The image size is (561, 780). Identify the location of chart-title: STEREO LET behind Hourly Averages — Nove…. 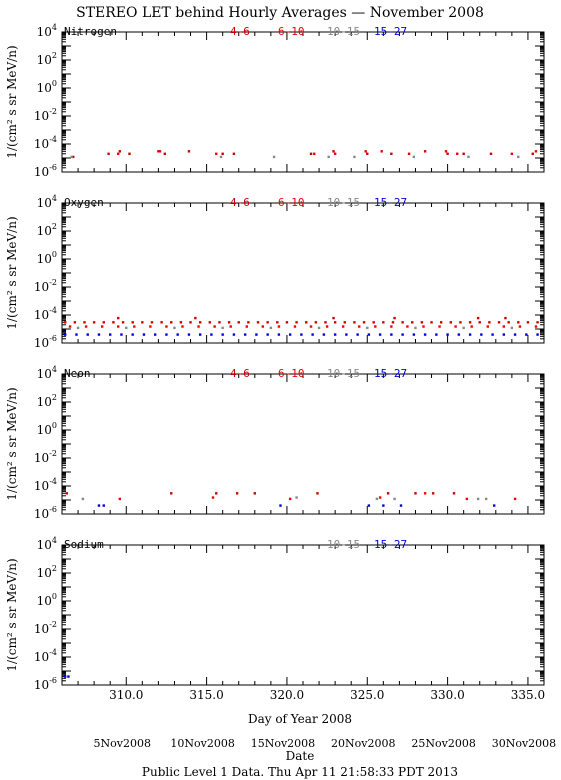
(280, 13).